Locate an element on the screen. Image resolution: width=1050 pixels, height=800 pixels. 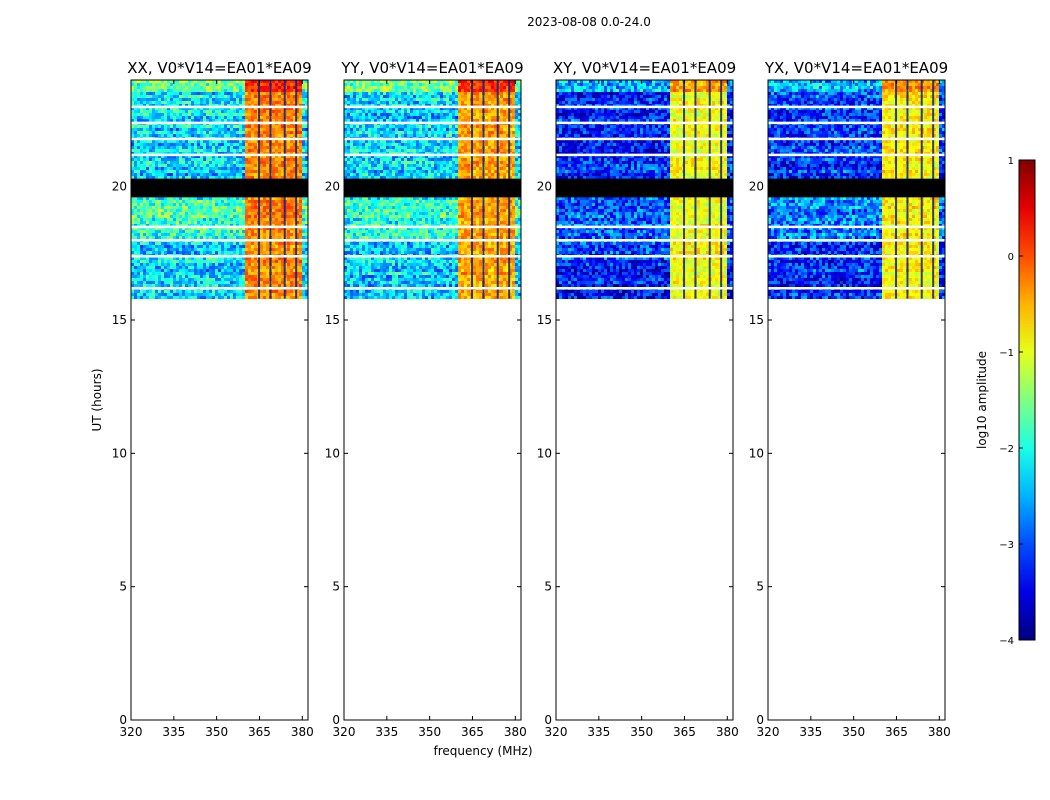
colorbar-gradient is located at coordinates (1027, 400).